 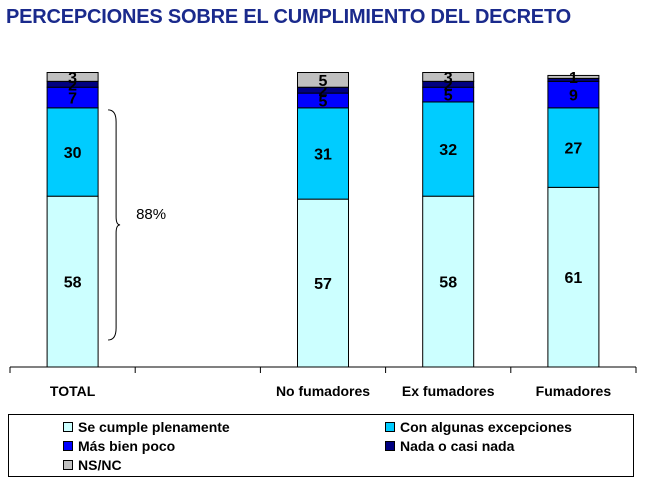 I want to click on bar-label-fumadores-se-cumple: 61, so click(x=574, y=278).